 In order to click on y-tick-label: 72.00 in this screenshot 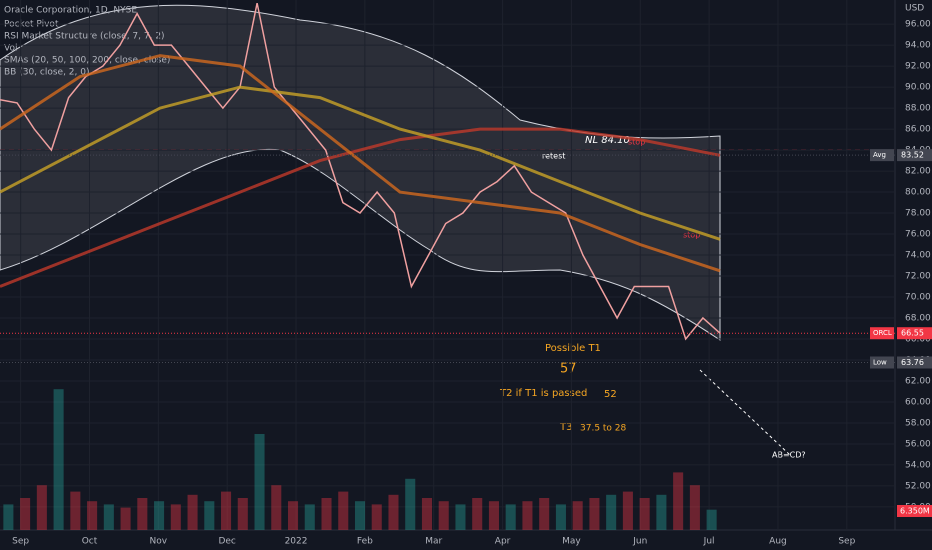, I will do `click(918, 277)`.